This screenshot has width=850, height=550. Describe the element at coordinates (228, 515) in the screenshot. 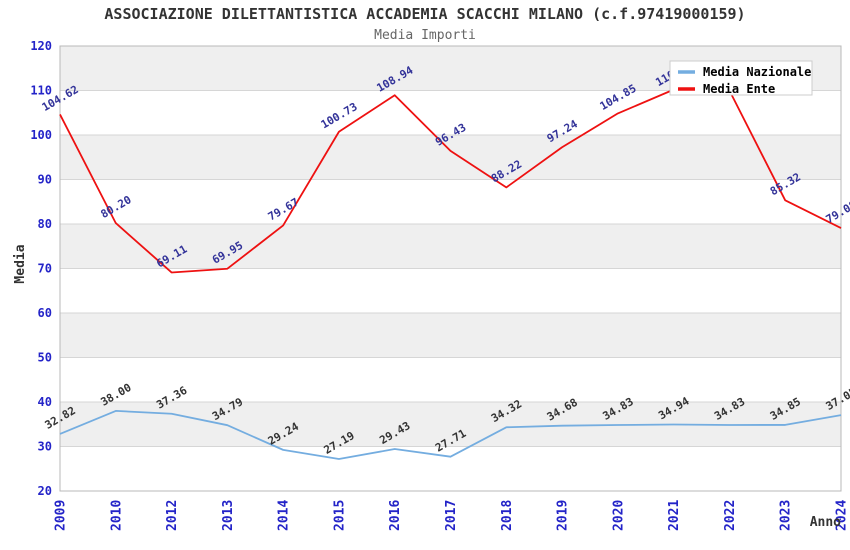

I see `x-tick-label: 2013` at that location.